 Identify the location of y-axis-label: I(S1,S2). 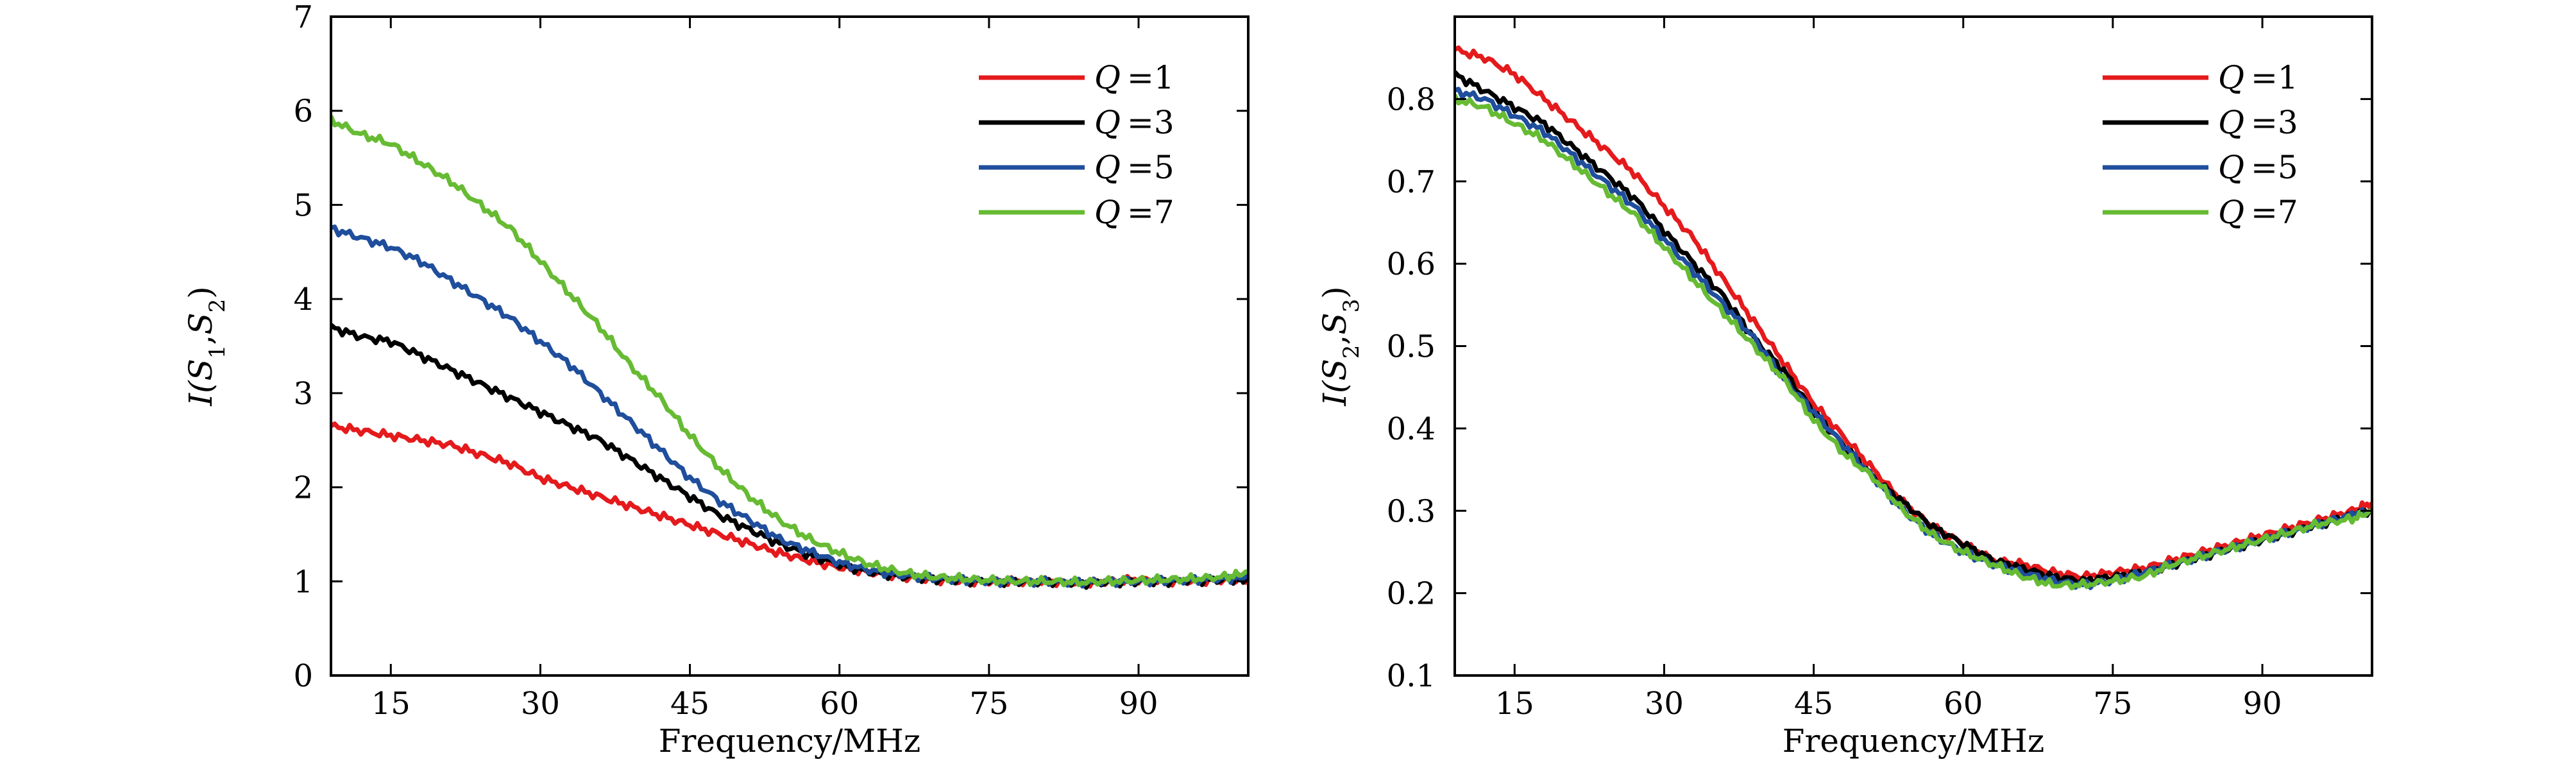
(206, 346).